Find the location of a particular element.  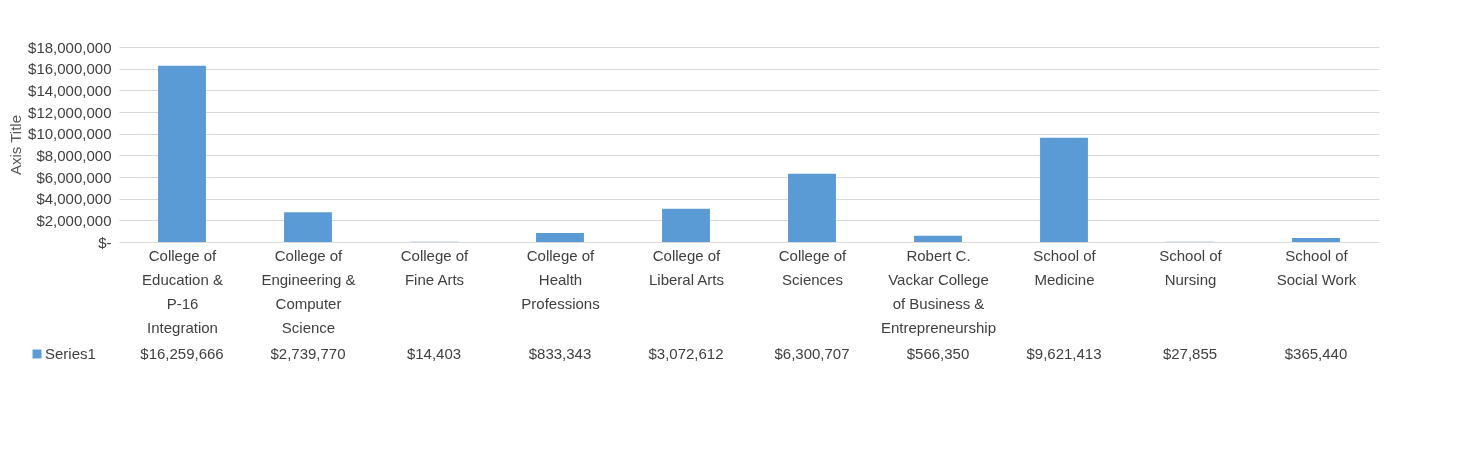

legend-label: Series1 is located at coordinates (70, 353).